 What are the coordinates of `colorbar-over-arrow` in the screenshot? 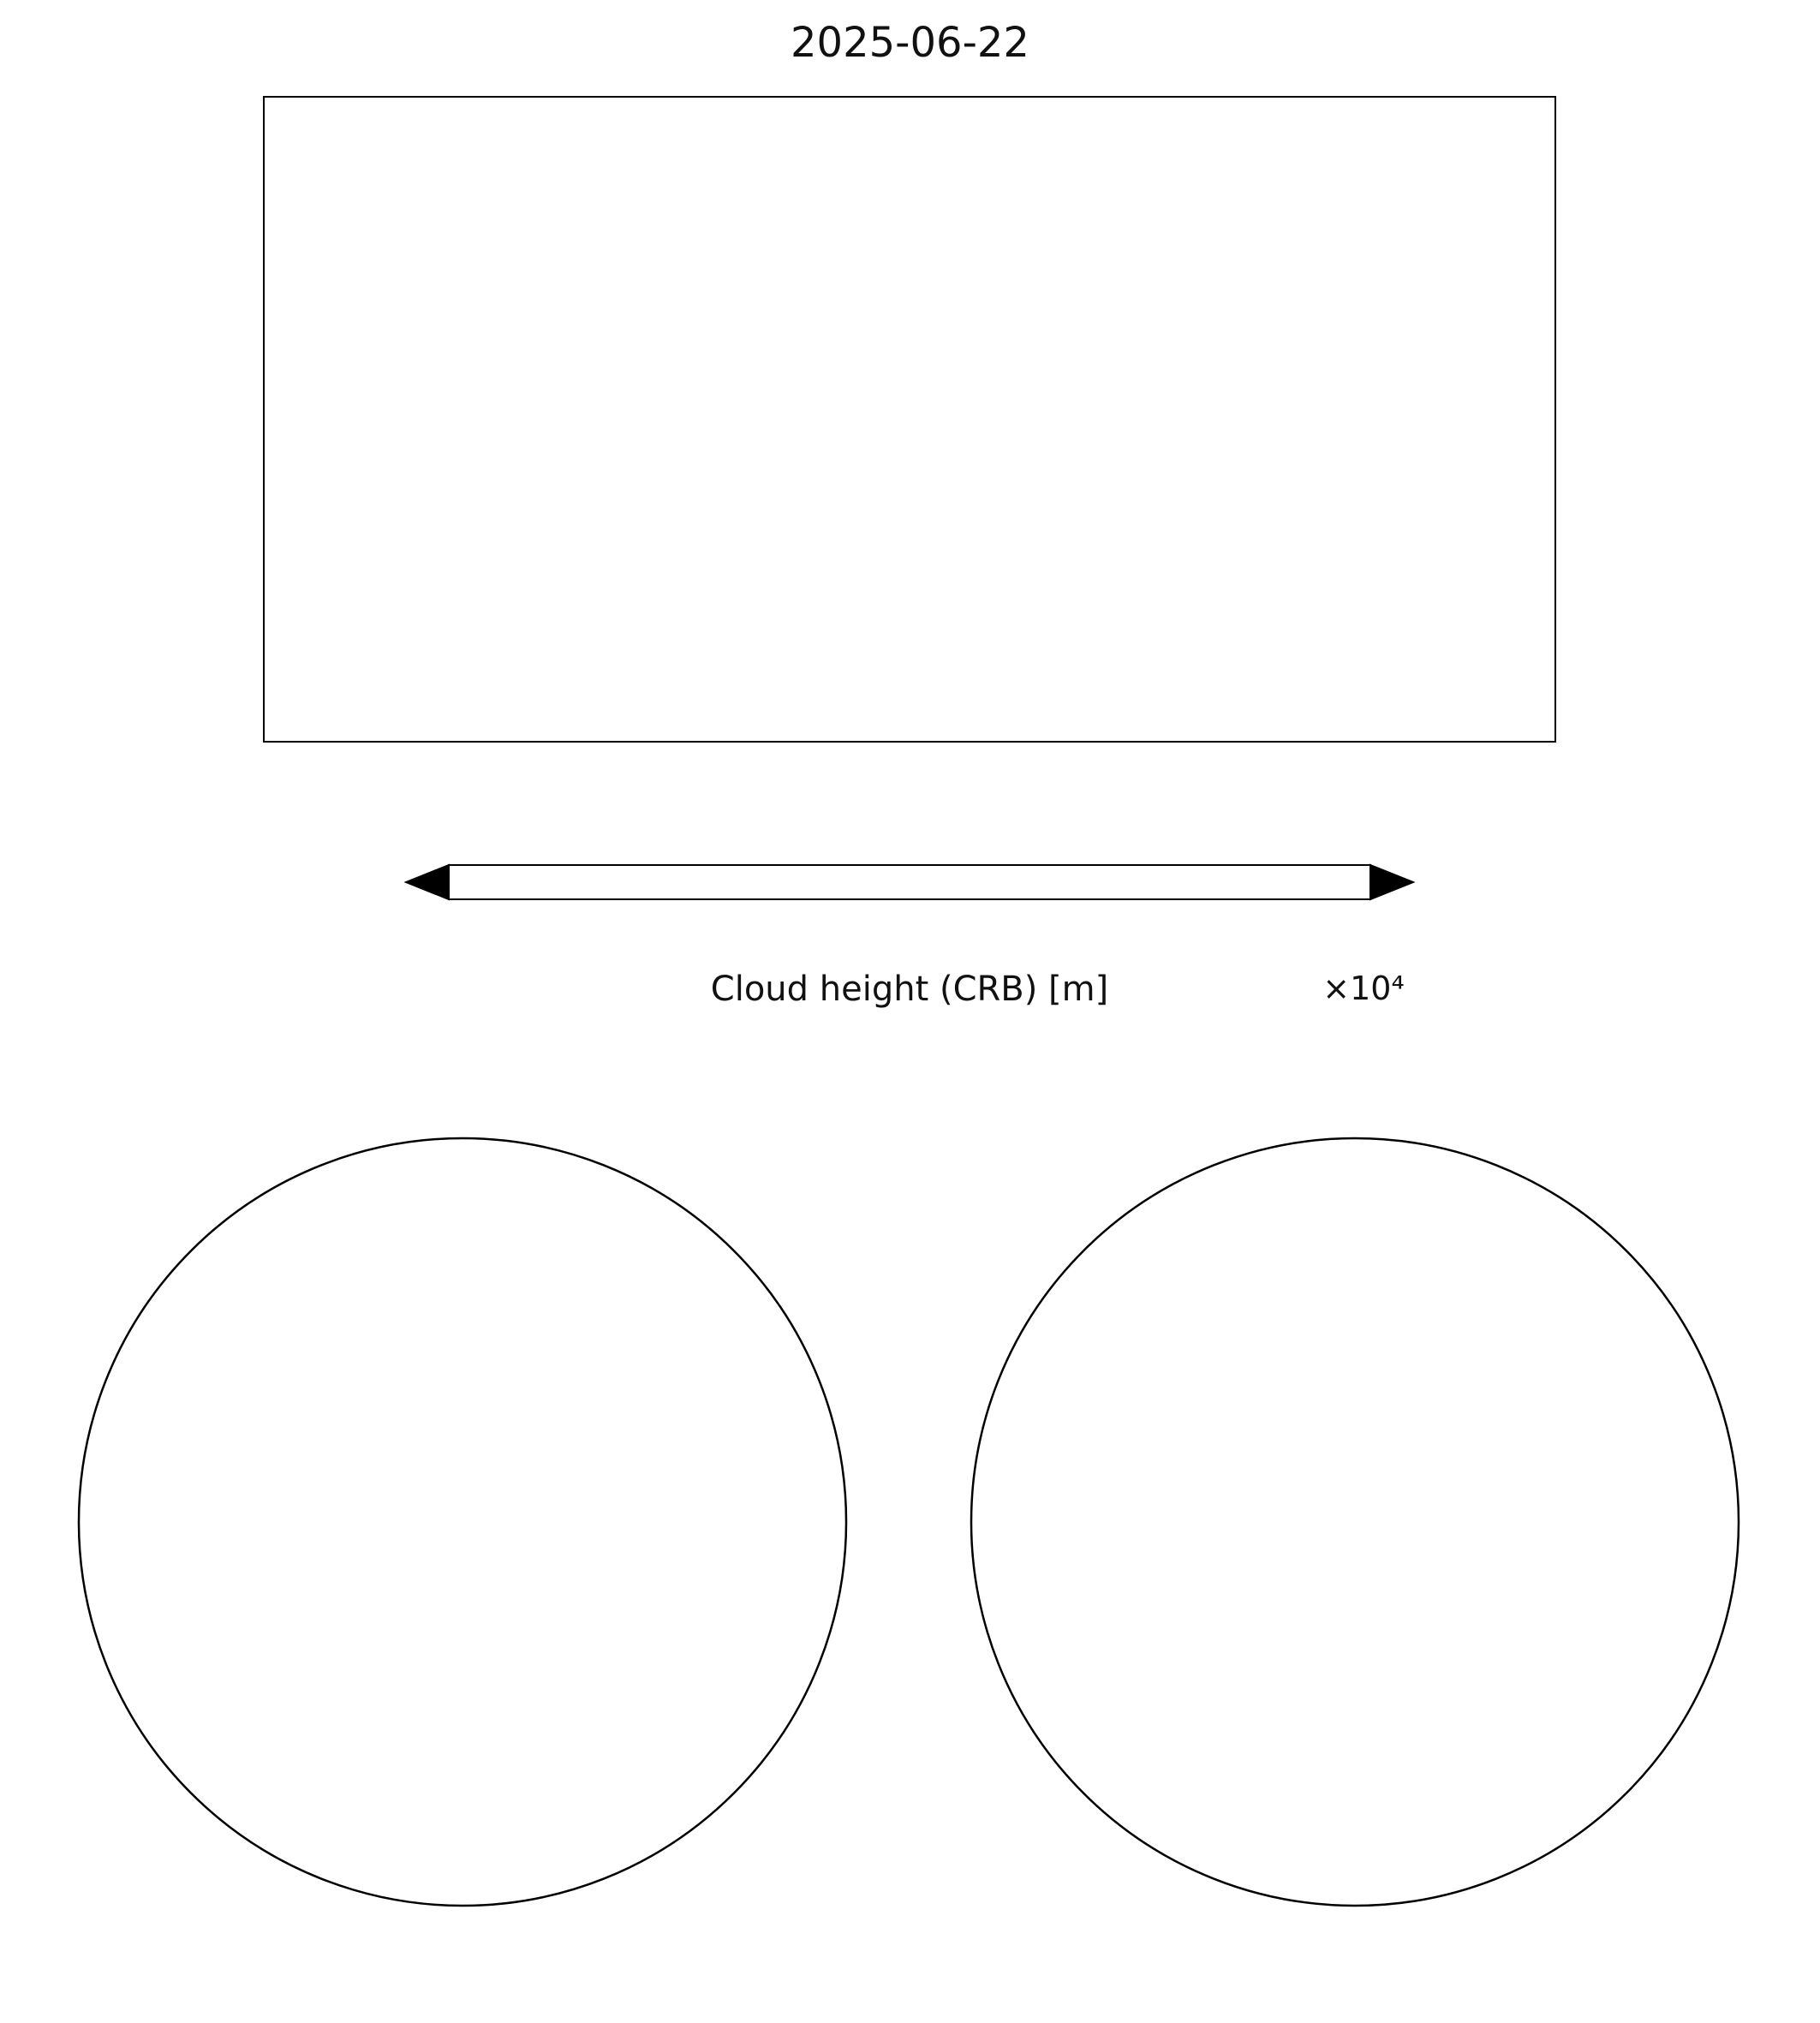 It's located at (1392, 882).